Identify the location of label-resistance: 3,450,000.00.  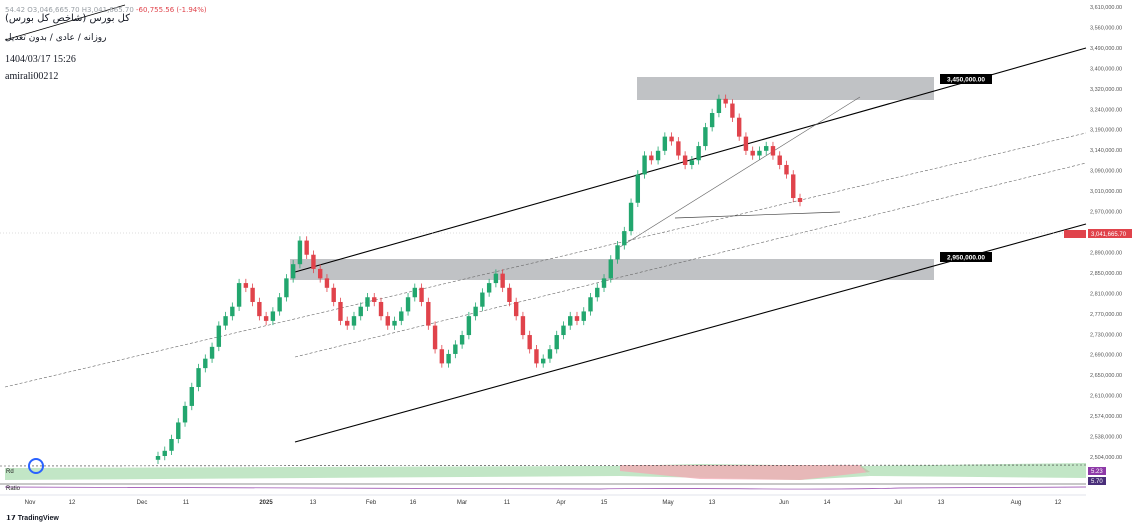
(966, 80).